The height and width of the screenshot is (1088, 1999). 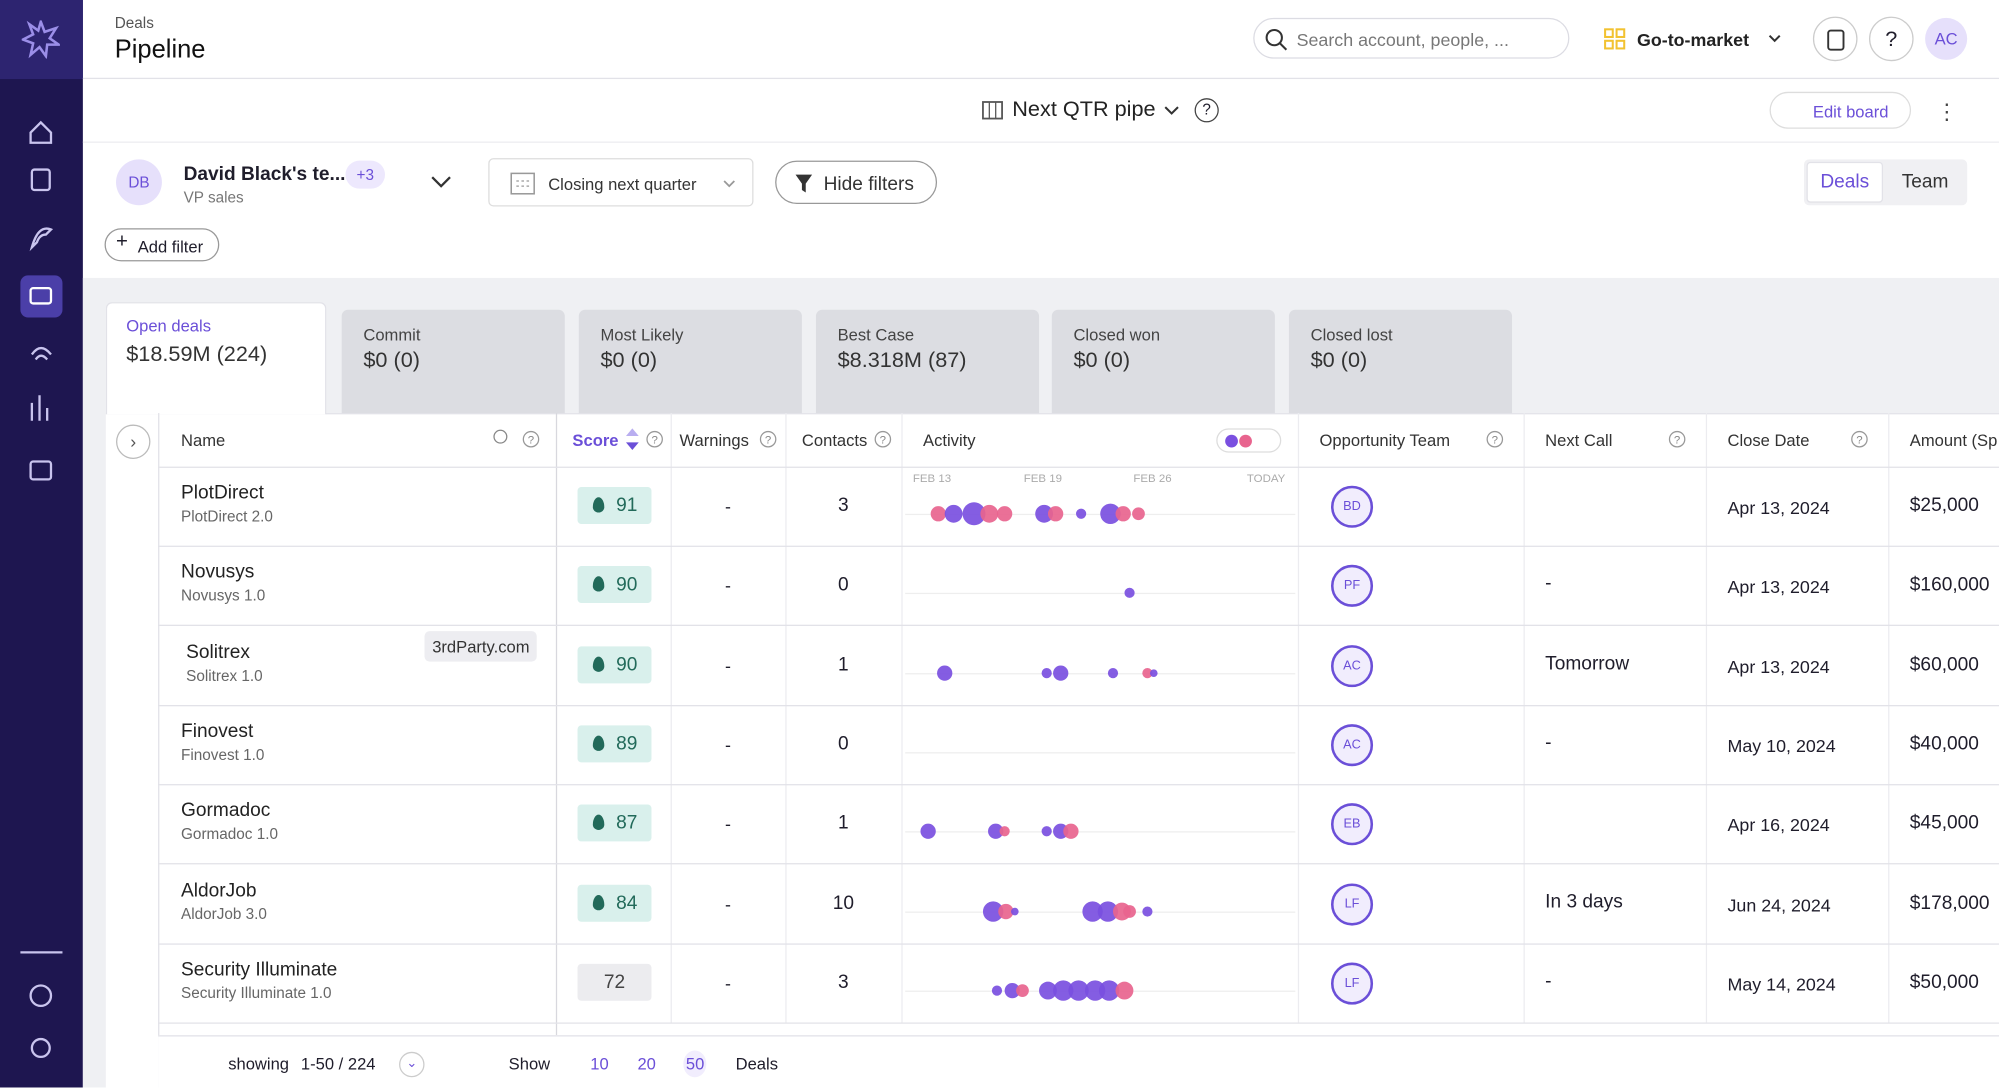 What do you see at coordinates (714, 440) in the screenshot?
I see `column-header: Warnings` at bounding box center [714, 440].